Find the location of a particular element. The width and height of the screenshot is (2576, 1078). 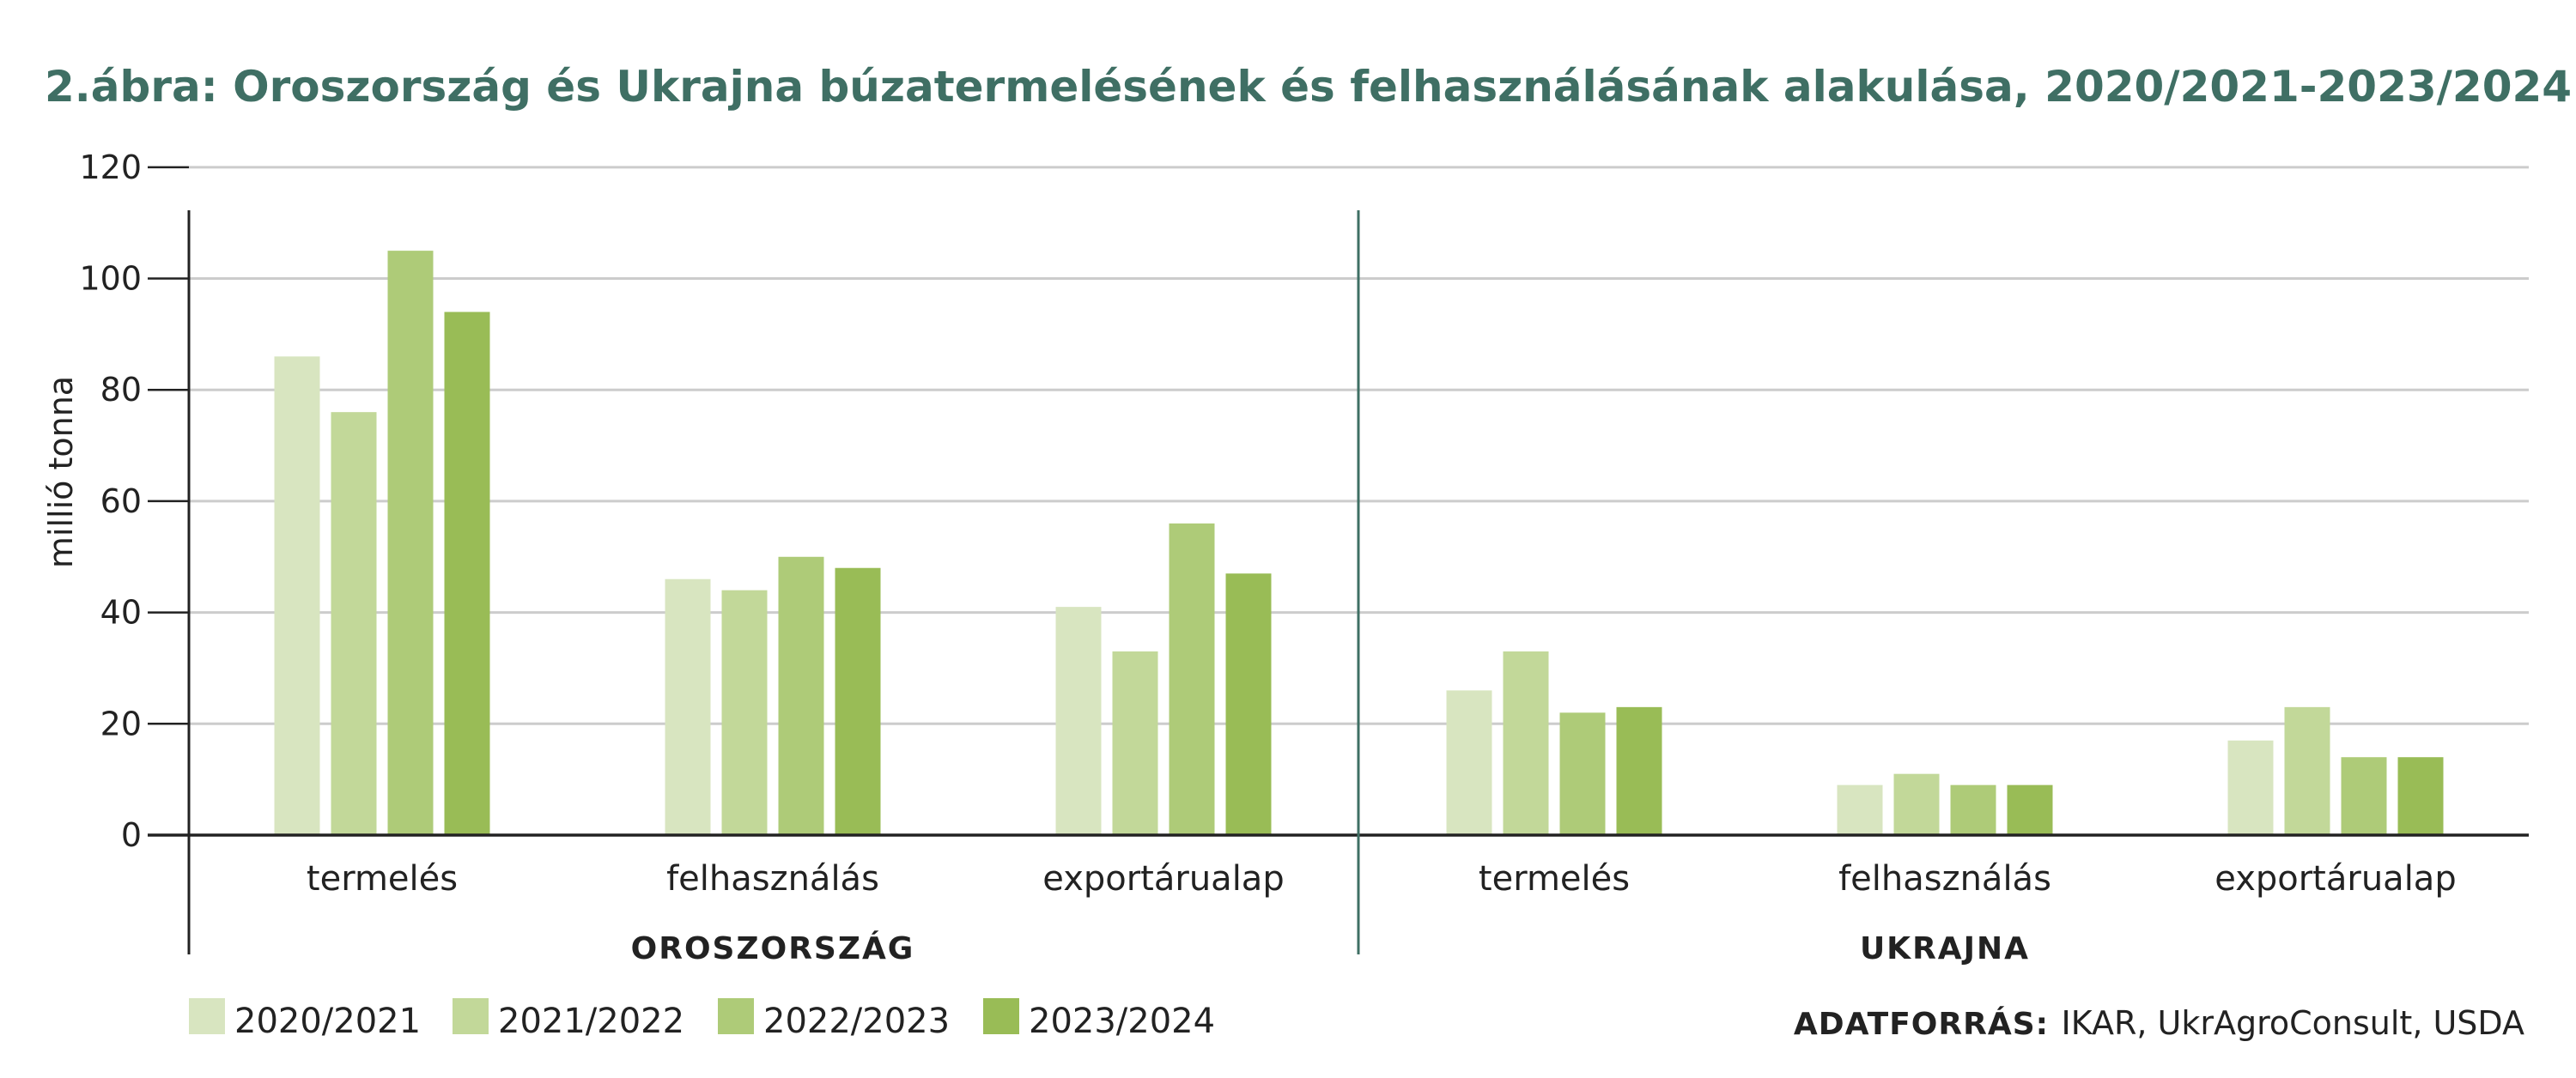

y-tick-label: 20 is located at coordinates (121, 723).